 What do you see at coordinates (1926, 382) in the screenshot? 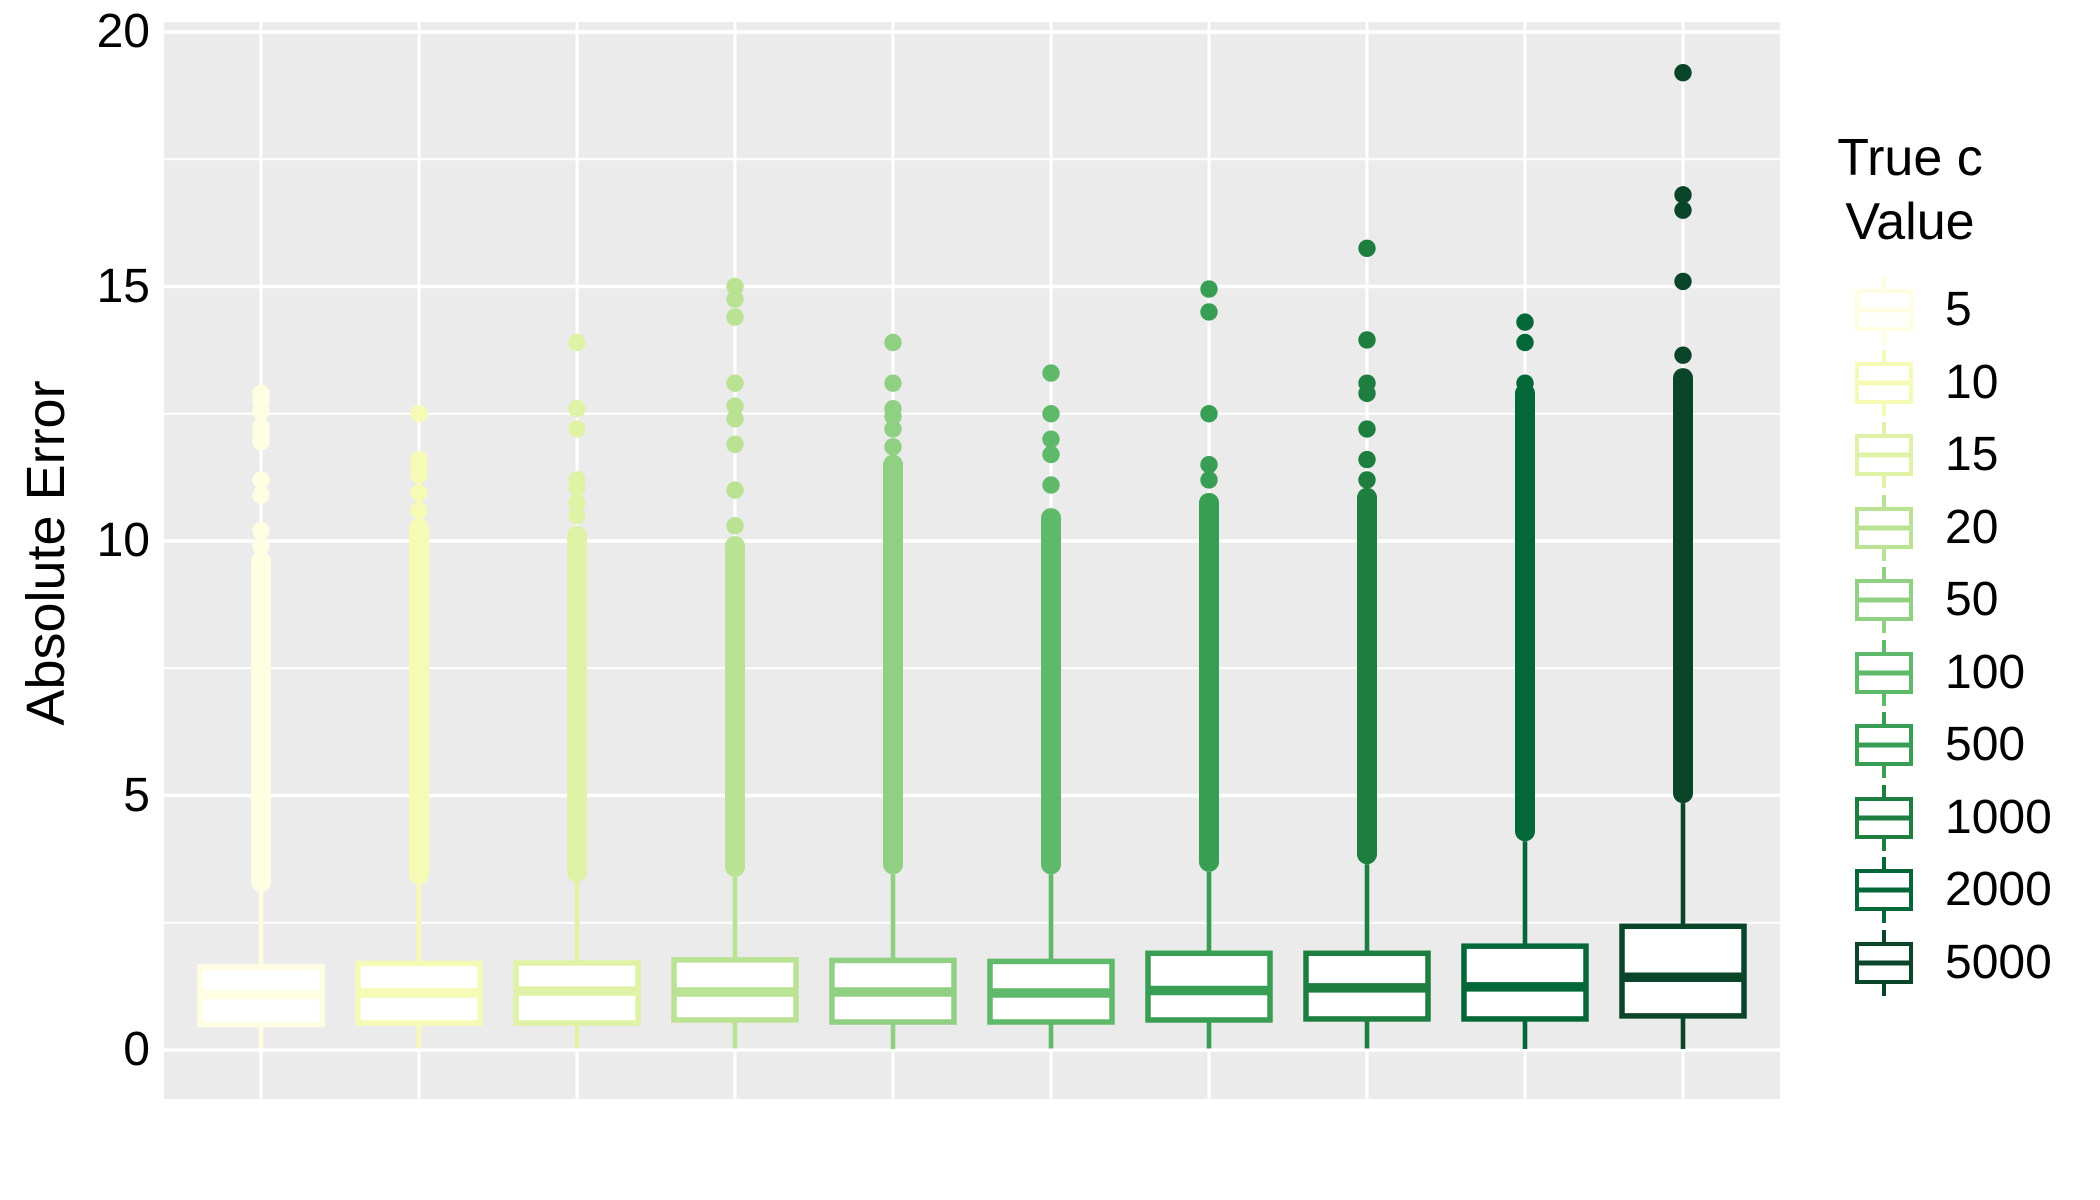
I see `legend-entry: 10` at bounding box center [1926, 382].